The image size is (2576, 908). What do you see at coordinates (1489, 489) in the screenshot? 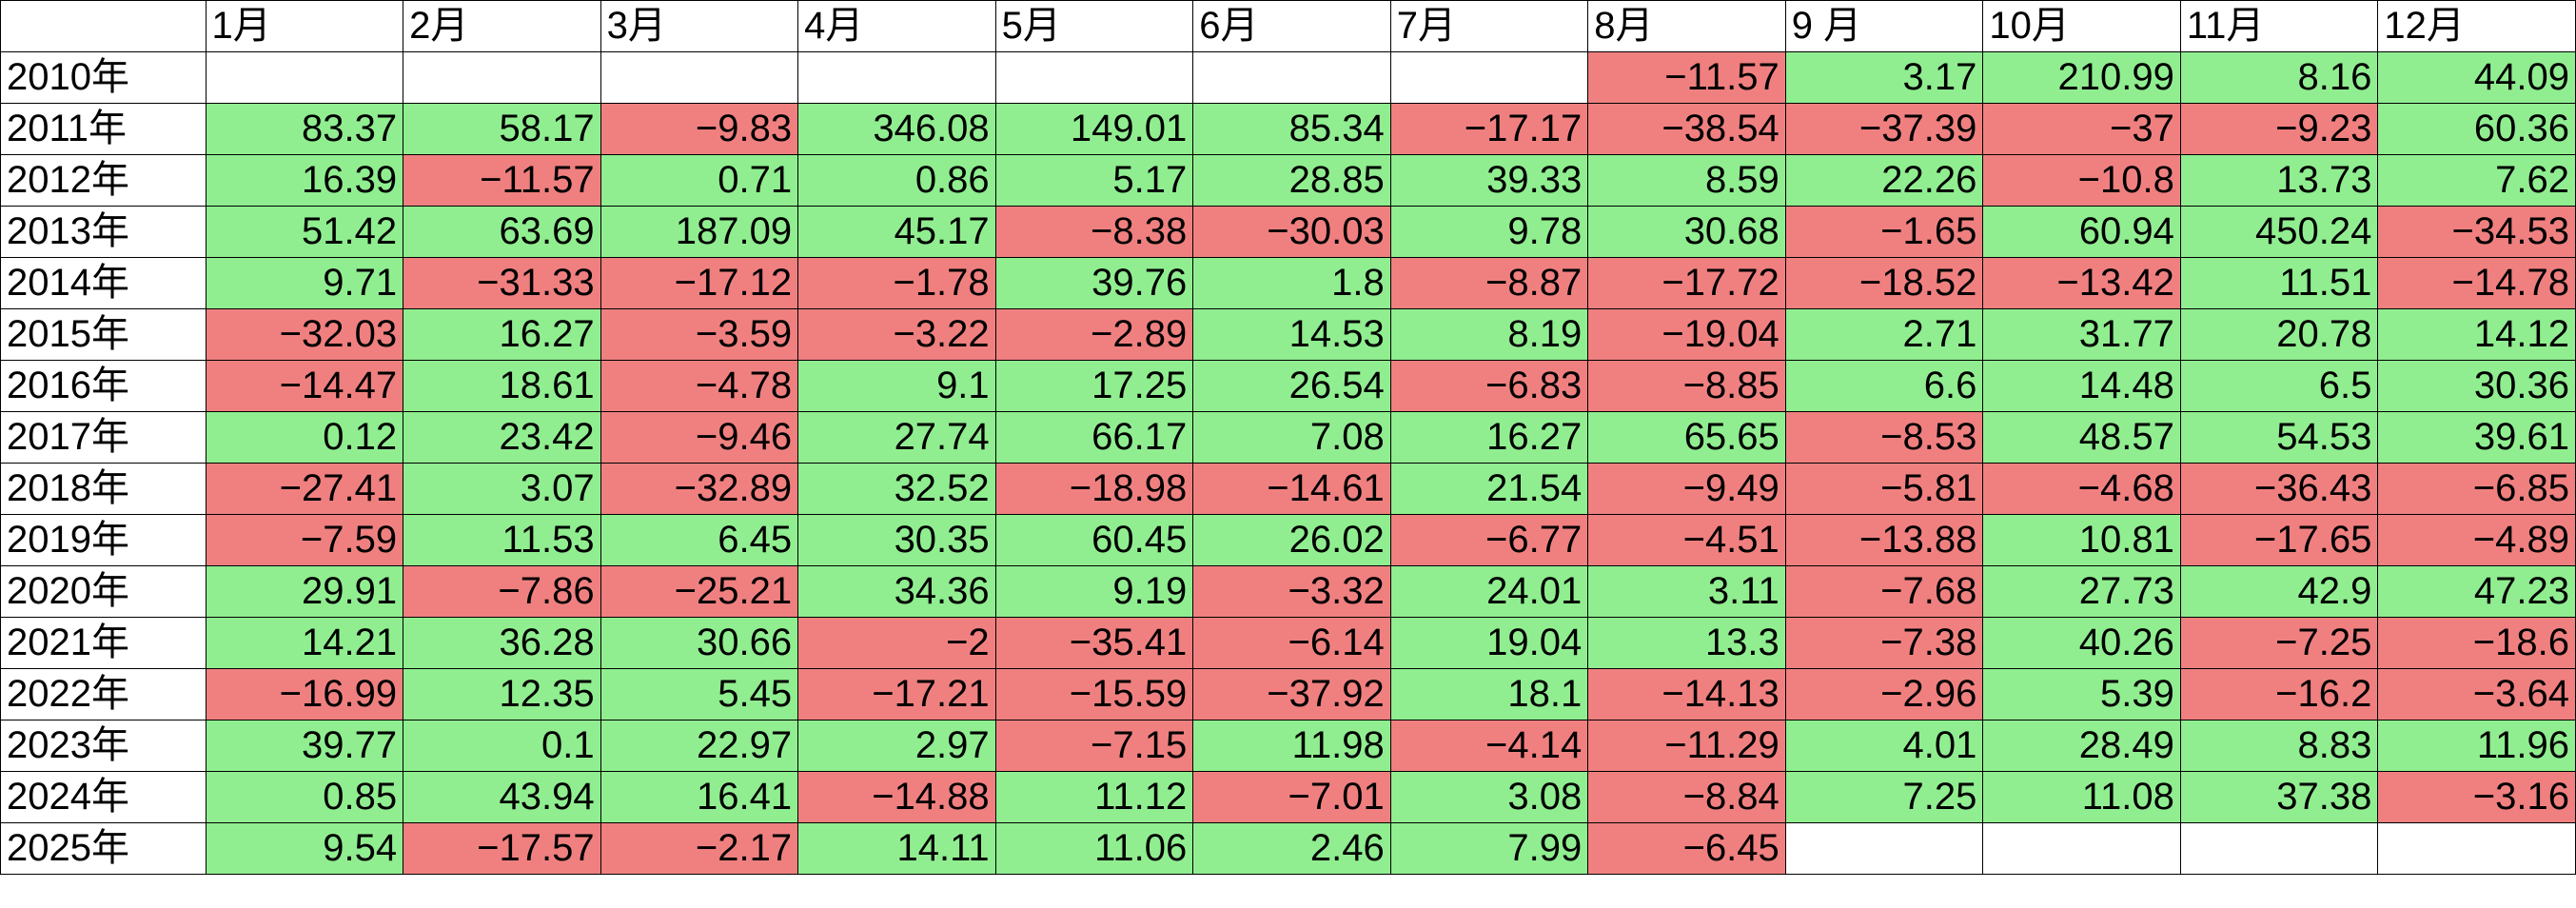
I see `return-cell: 21.54` at bounding box center [1489, 489].